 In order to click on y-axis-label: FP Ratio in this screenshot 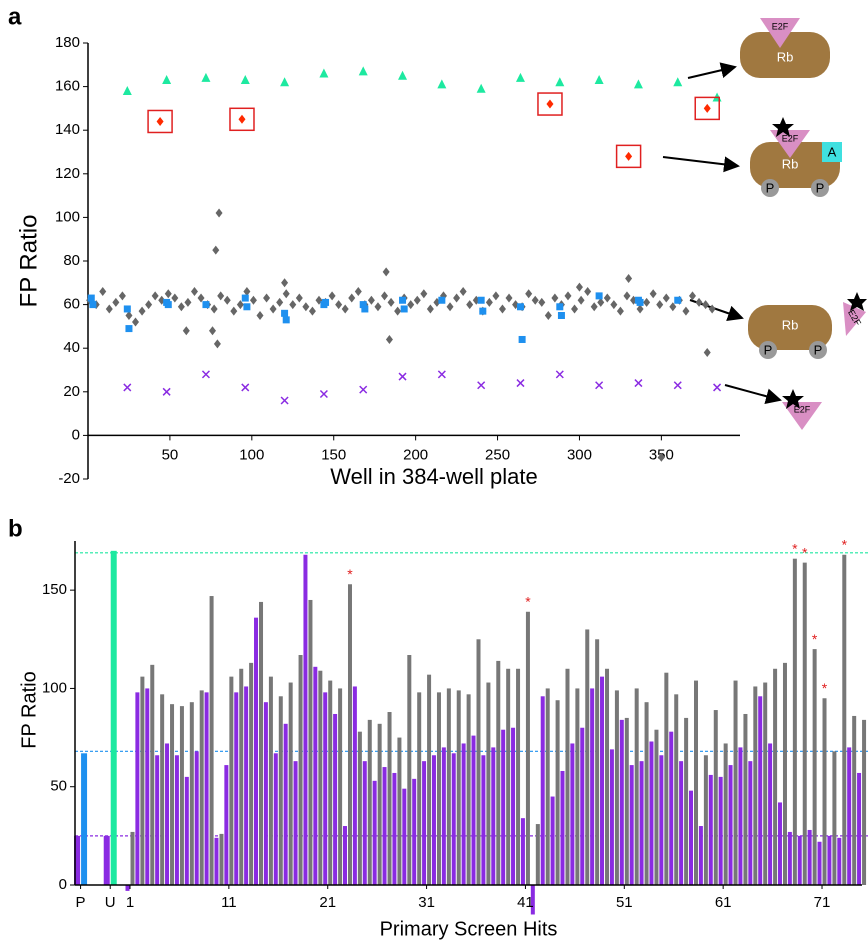, I will do `click(28, 261)`.